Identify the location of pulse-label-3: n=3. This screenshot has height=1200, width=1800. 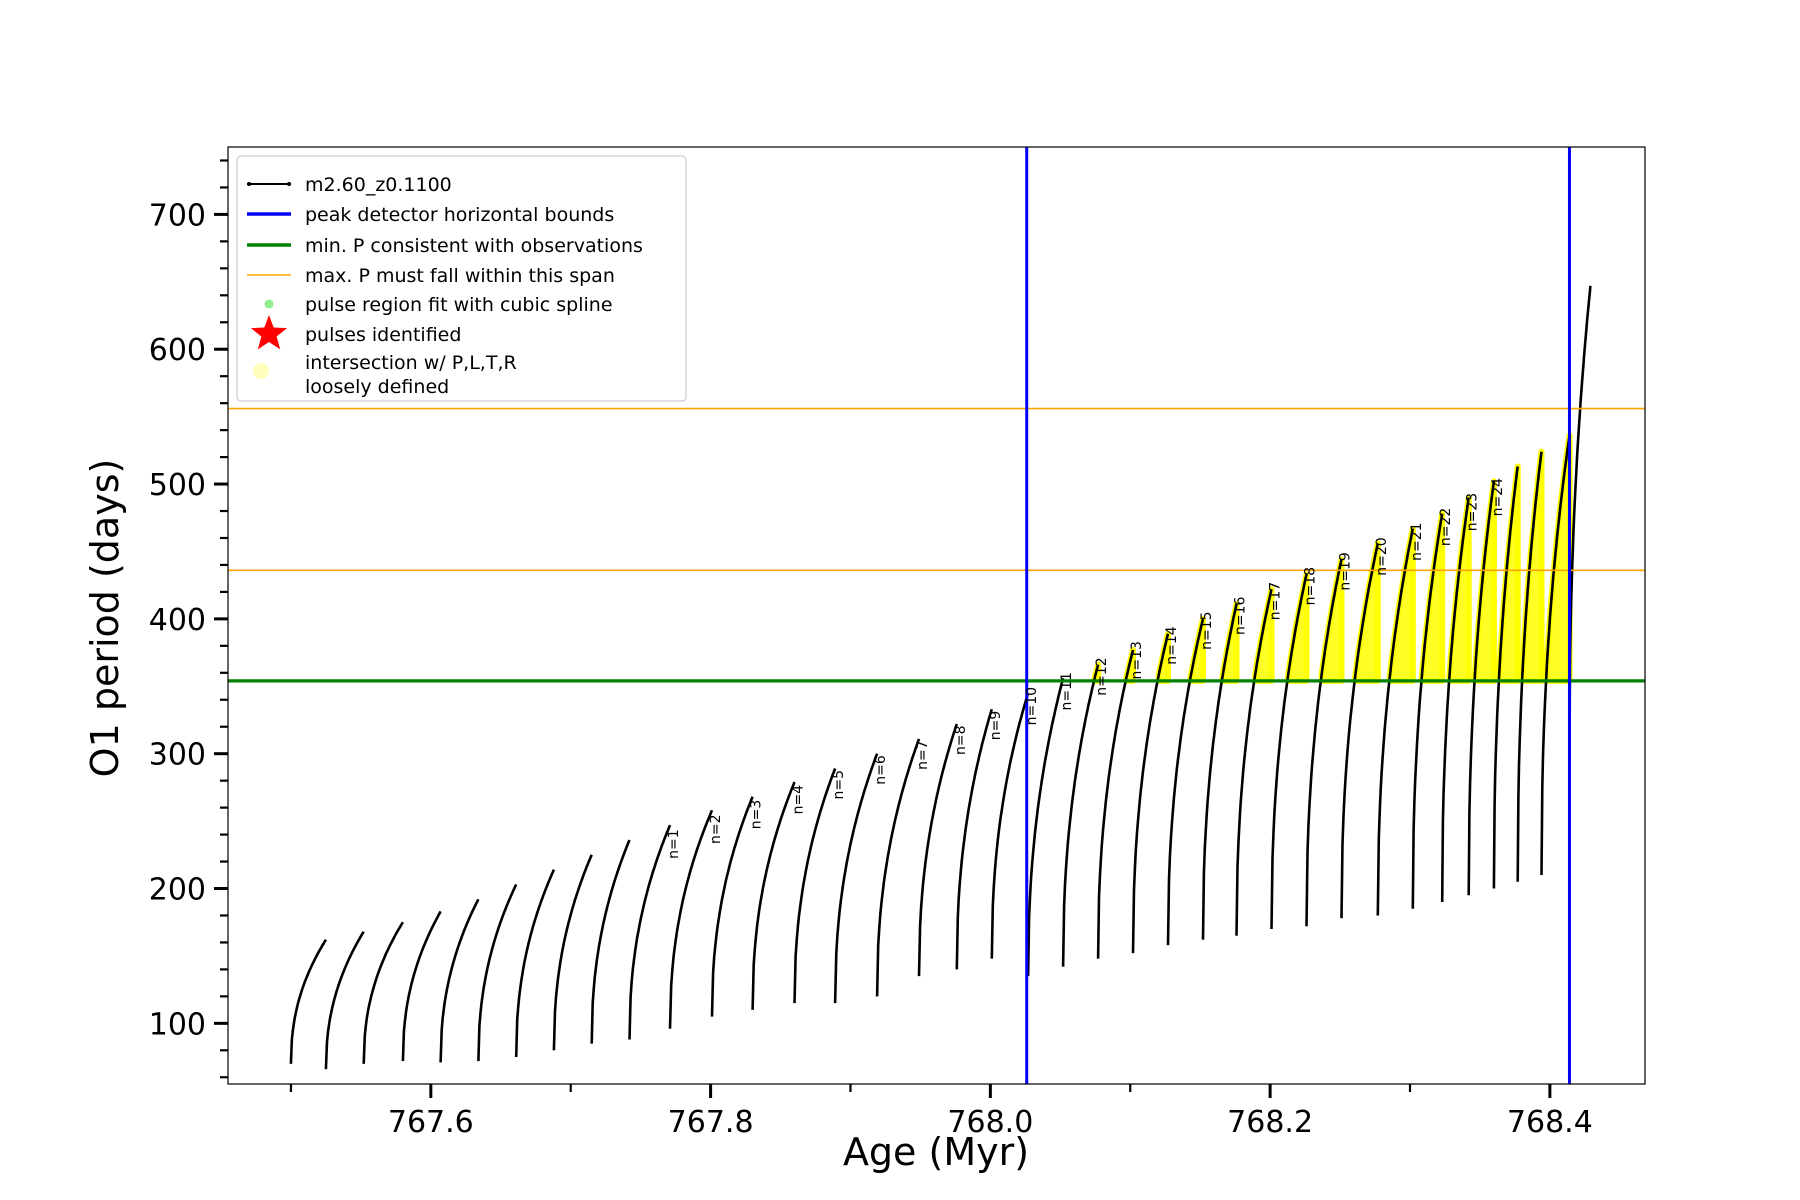
(757, 815).